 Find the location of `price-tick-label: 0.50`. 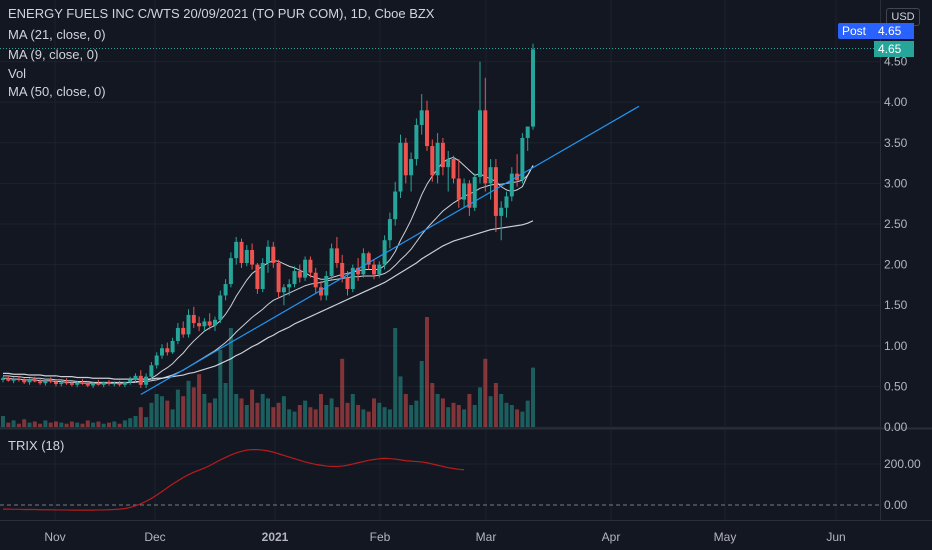

price-tick-label: 0.50 is located at coordinates (896, 386).